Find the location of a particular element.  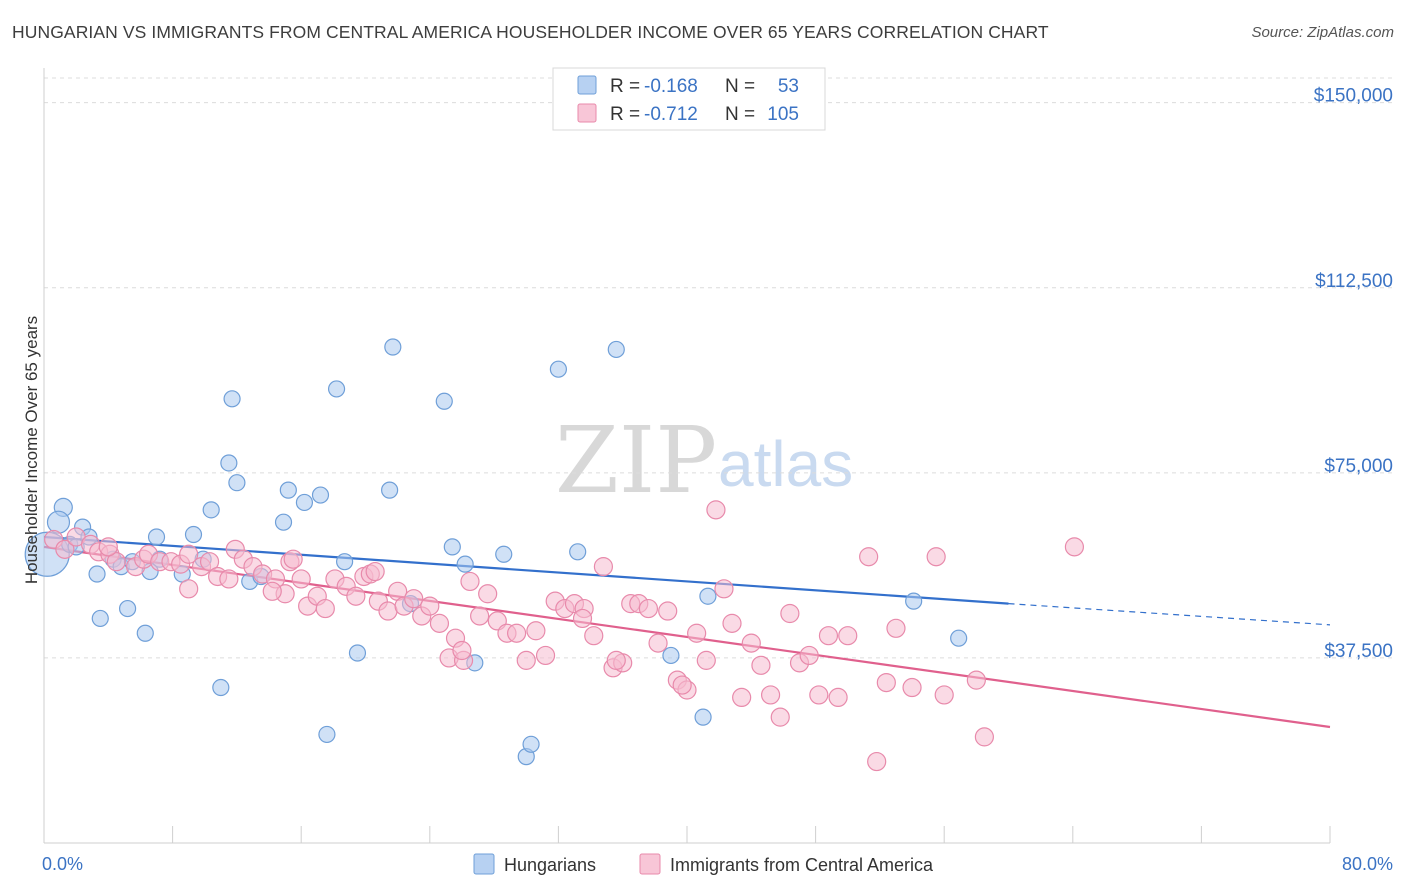

legend-r-label-1: R = is located at coordinates (625, 86).